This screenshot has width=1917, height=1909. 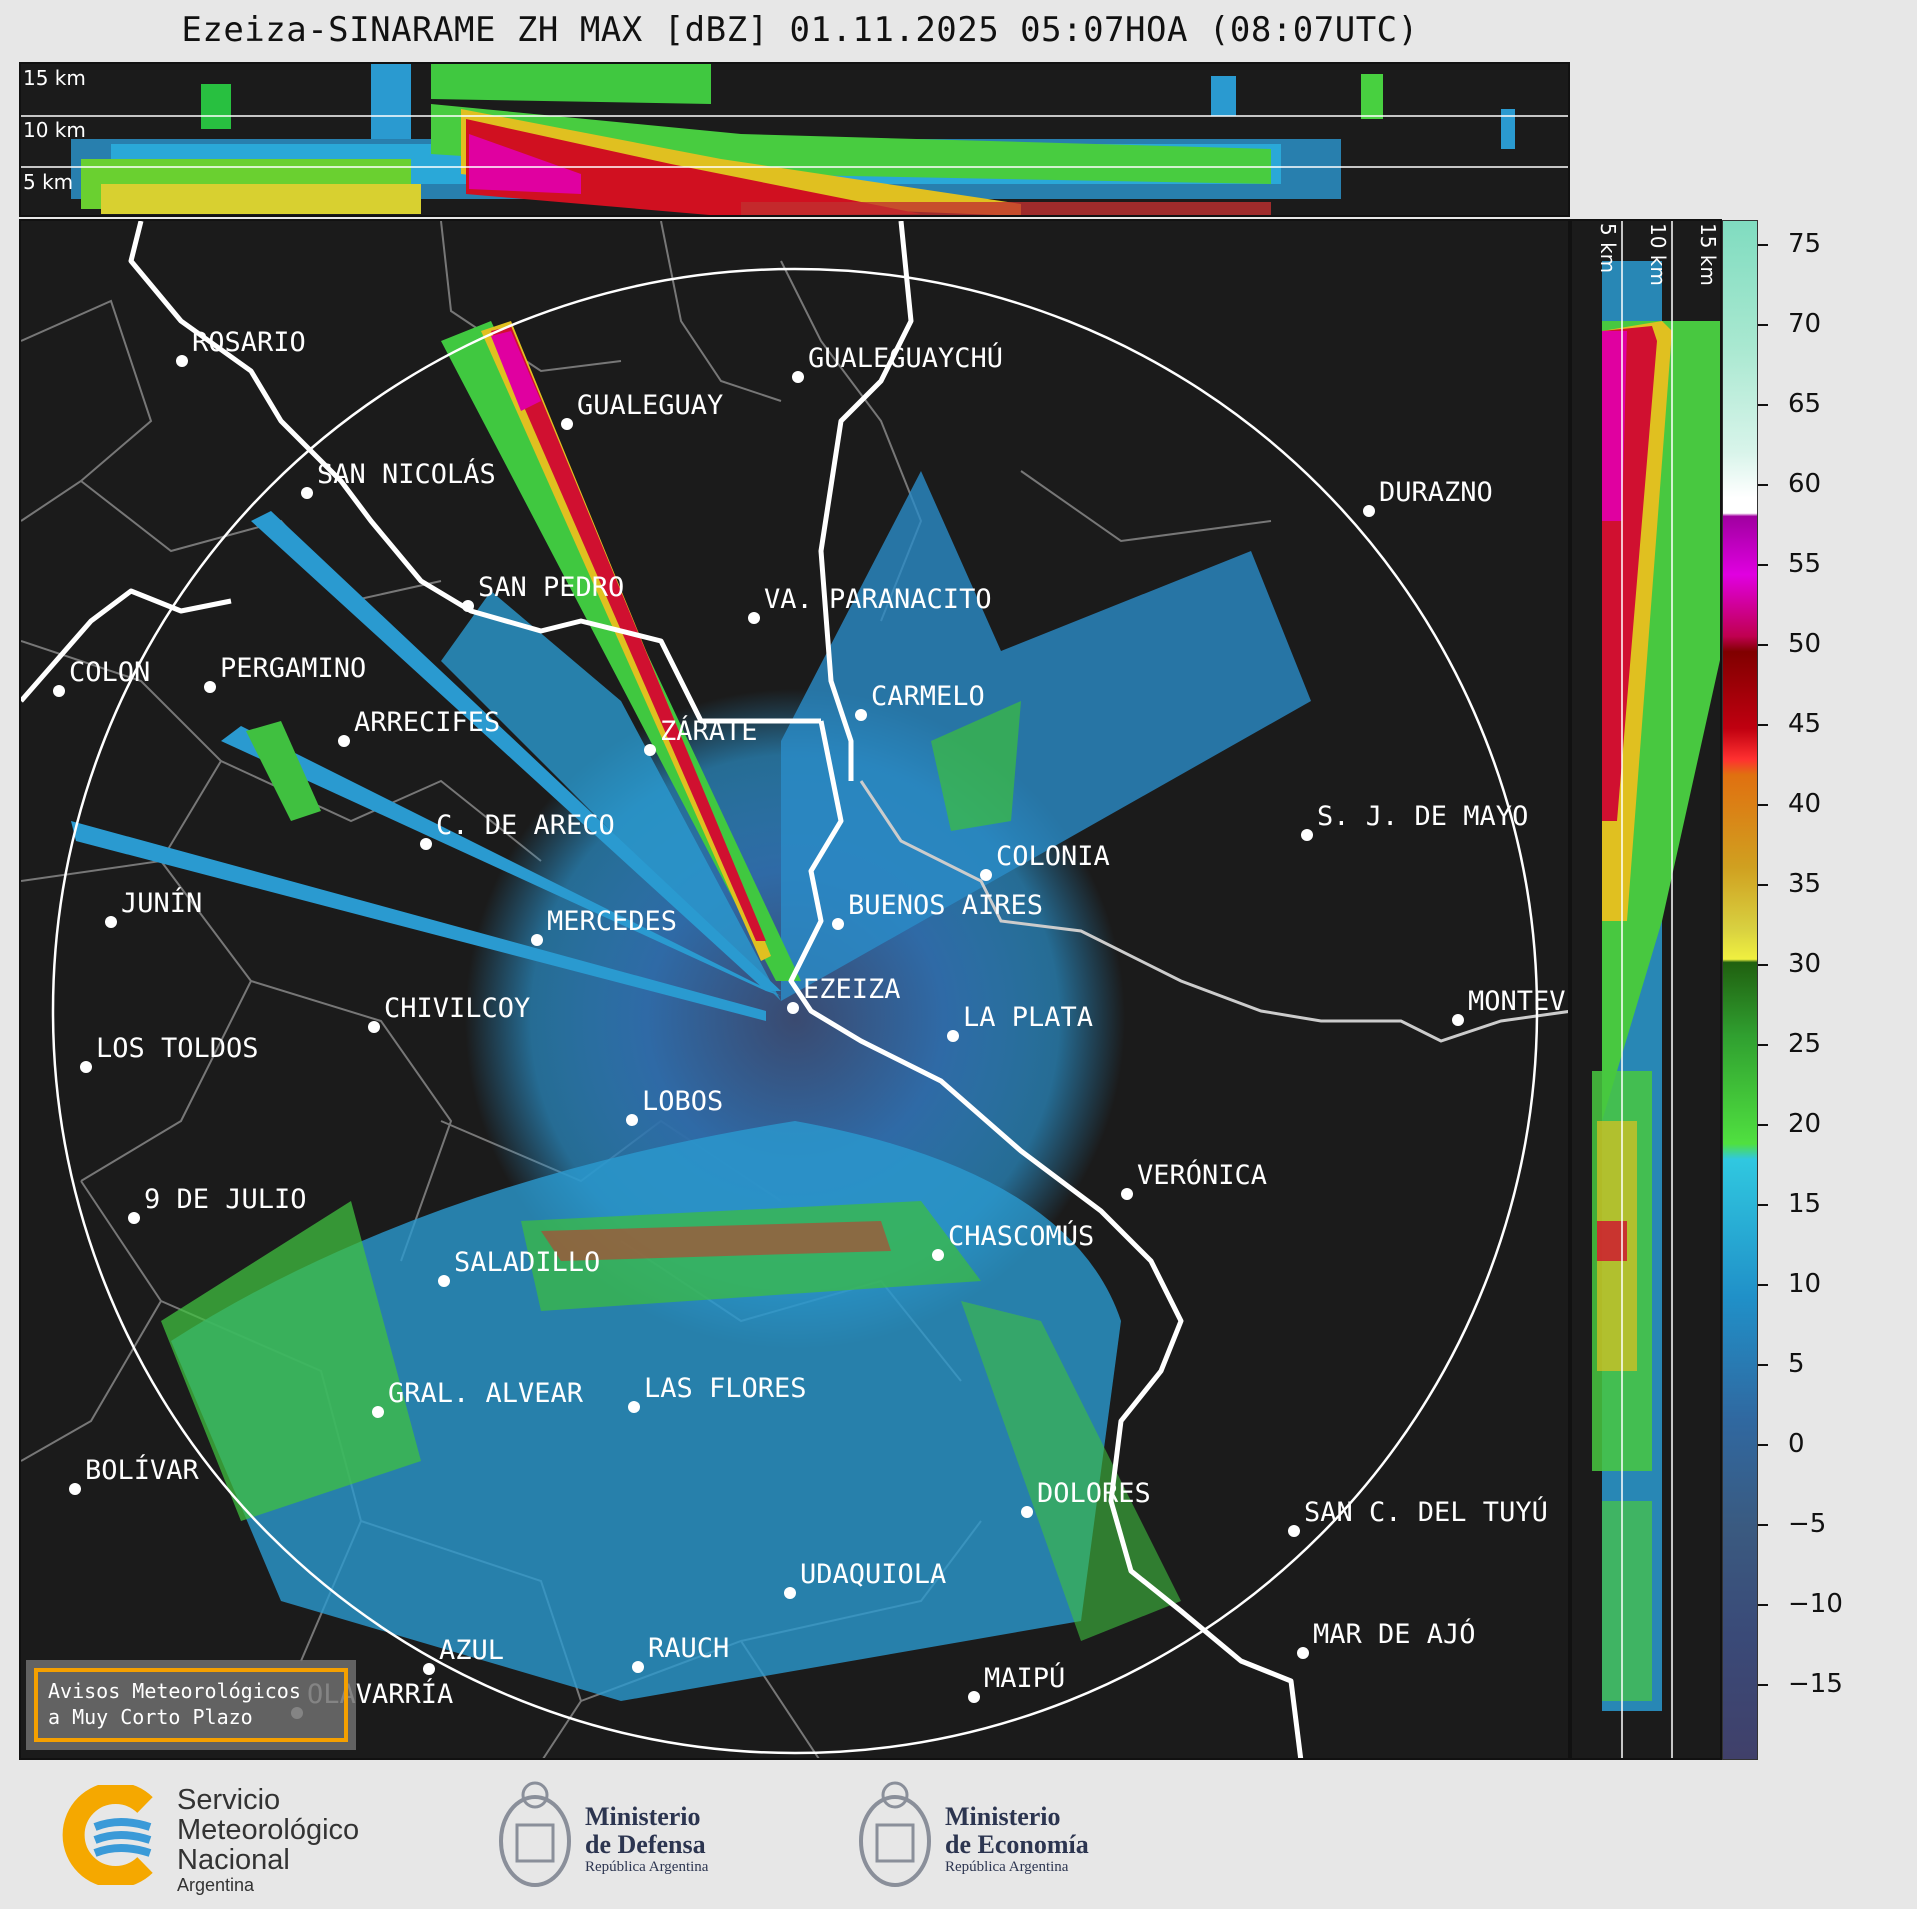 I want to click on uruguay-coast, so click(x=1213, y=911).